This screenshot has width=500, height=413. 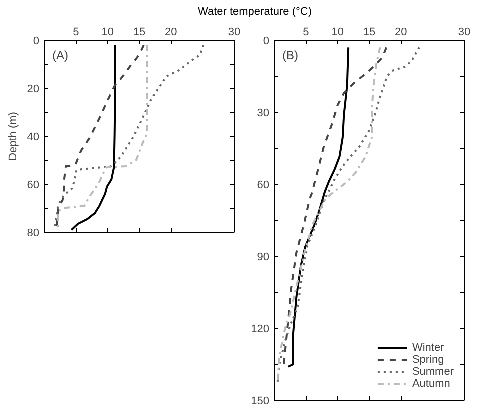 I want to click on legend-label: Summer, so click(x=433, y=372).